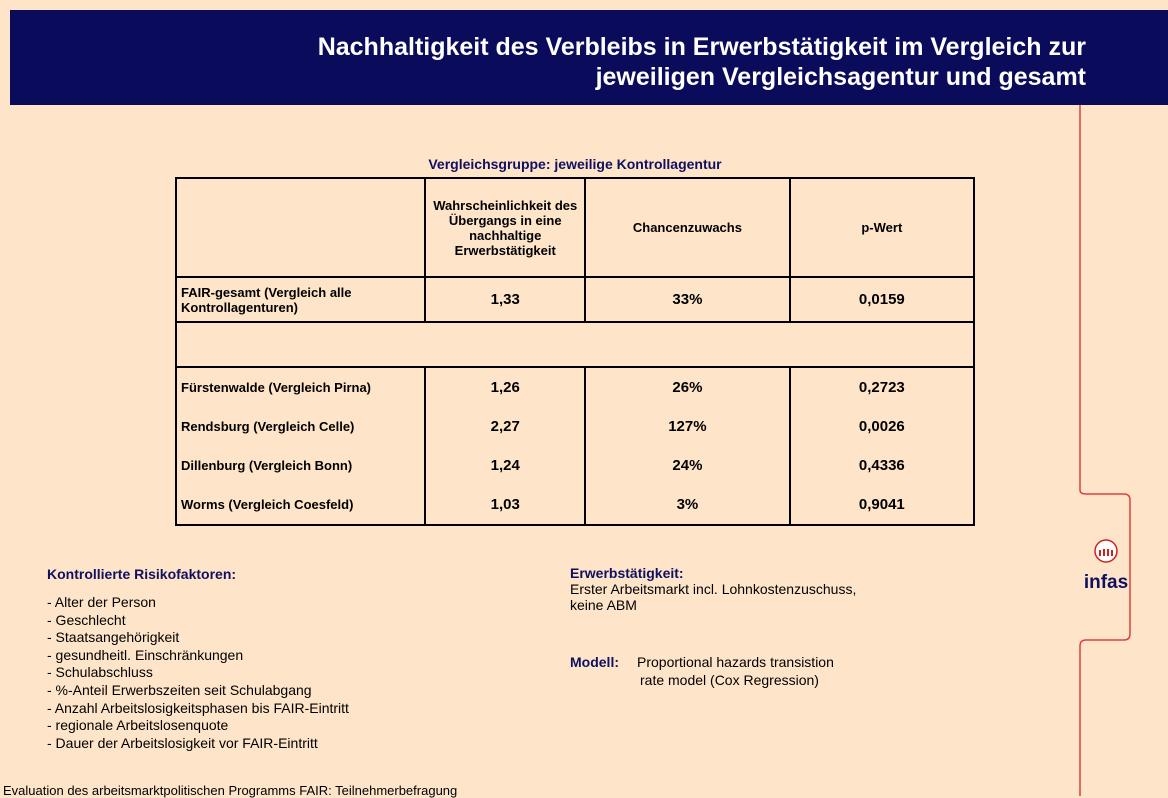 The height and width of the screenshot is (798, 1168). What do you see at coordinates (729, 680) in the screenshot?
I see `model-text: rate model (Cox Regression)` at bounding box center [729, 680].